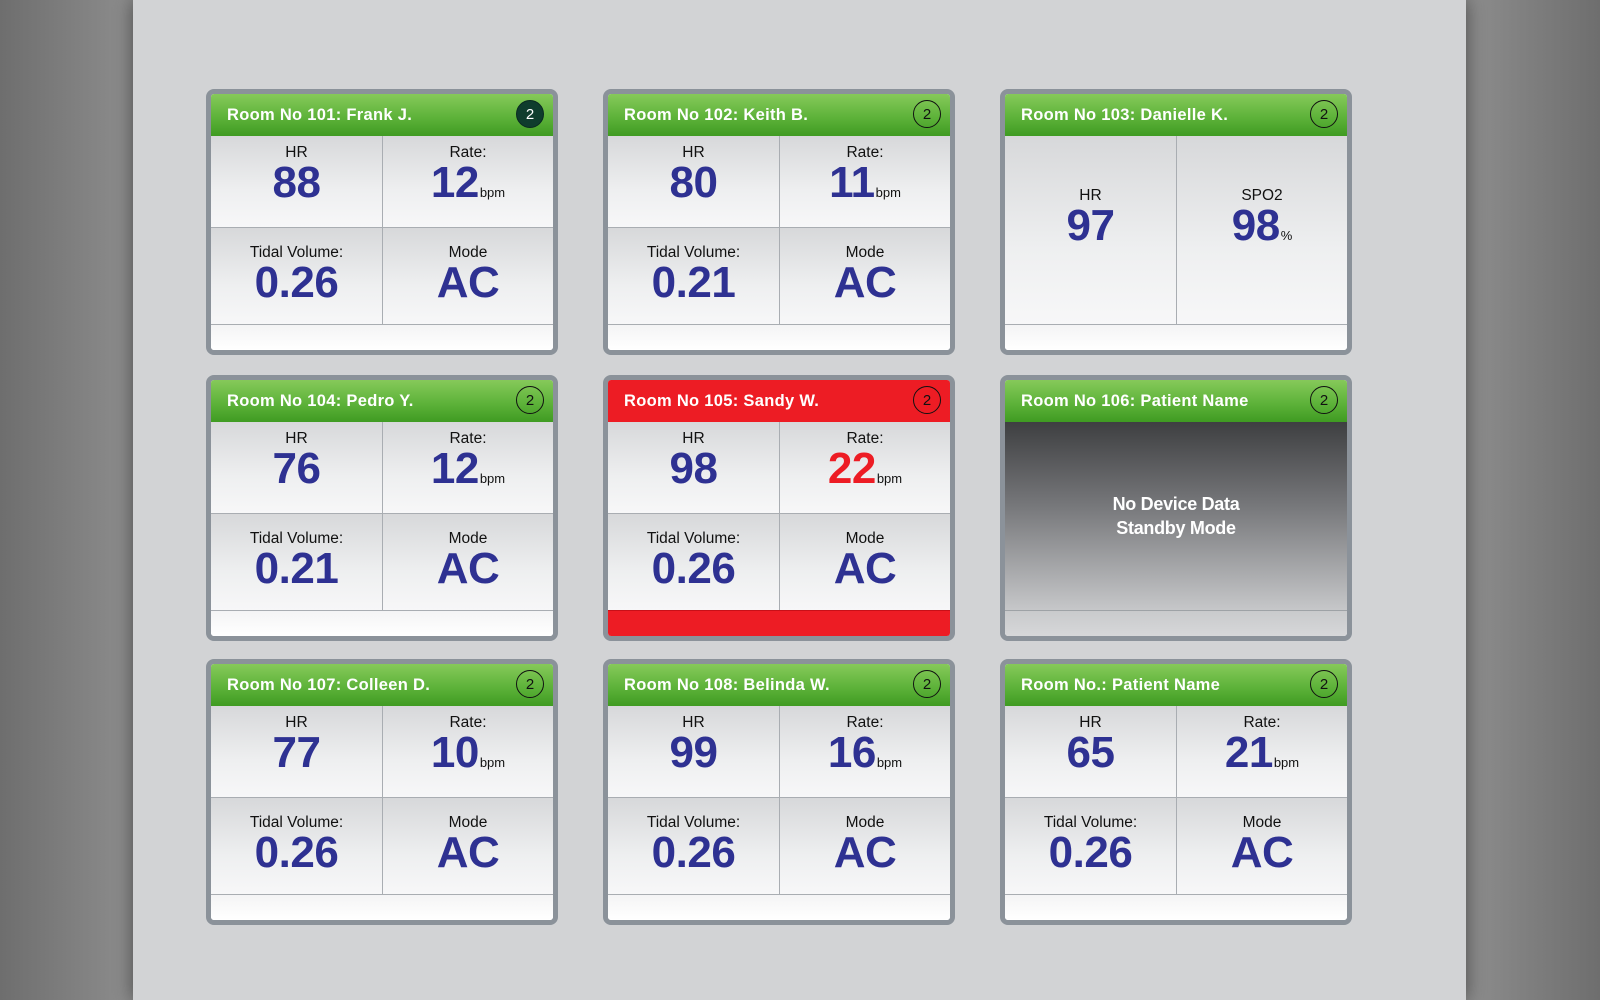 The height and width of the screenshot is (1000, 1600). I want to click on spo2-label: SPO2, so click(1262, 195).